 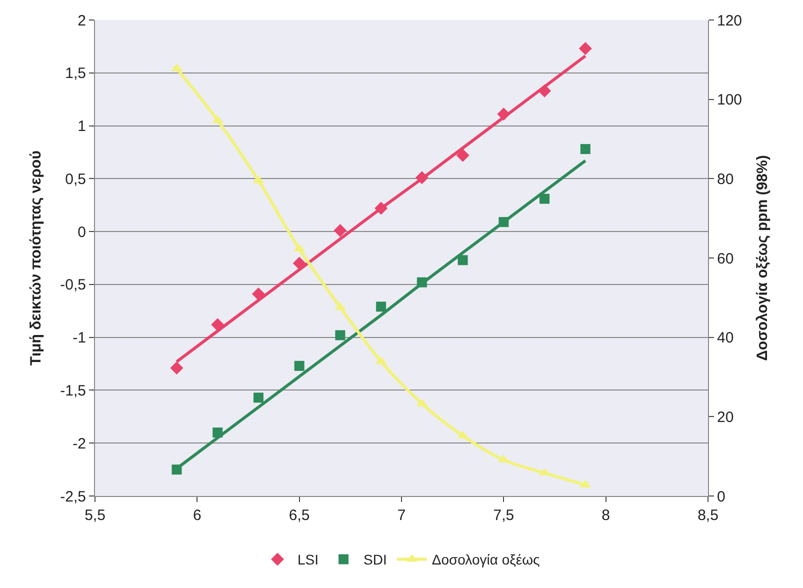 What do you see at coordinates (725, 179) in the screenshot?
I see `y2-tick-label: 80` at bounding box center [725, 179].